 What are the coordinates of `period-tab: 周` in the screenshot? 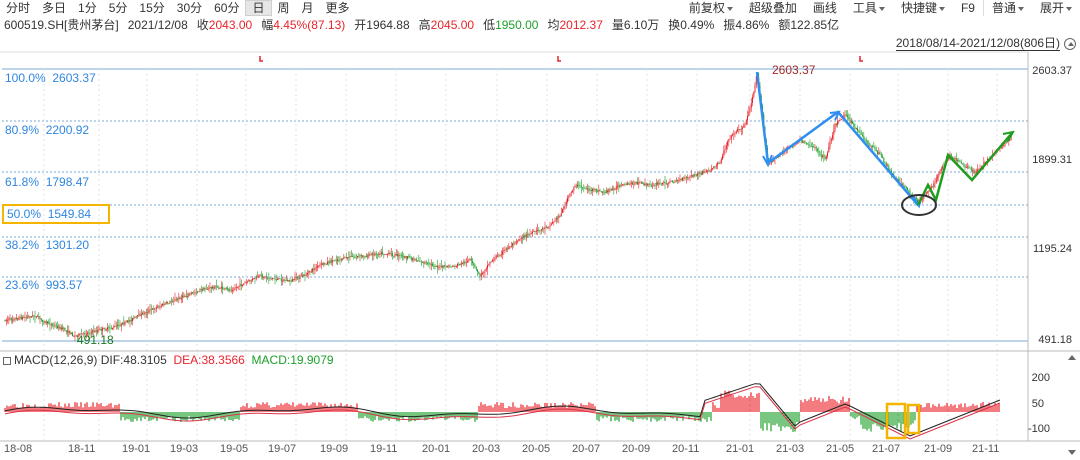 It's located at (283, 8).